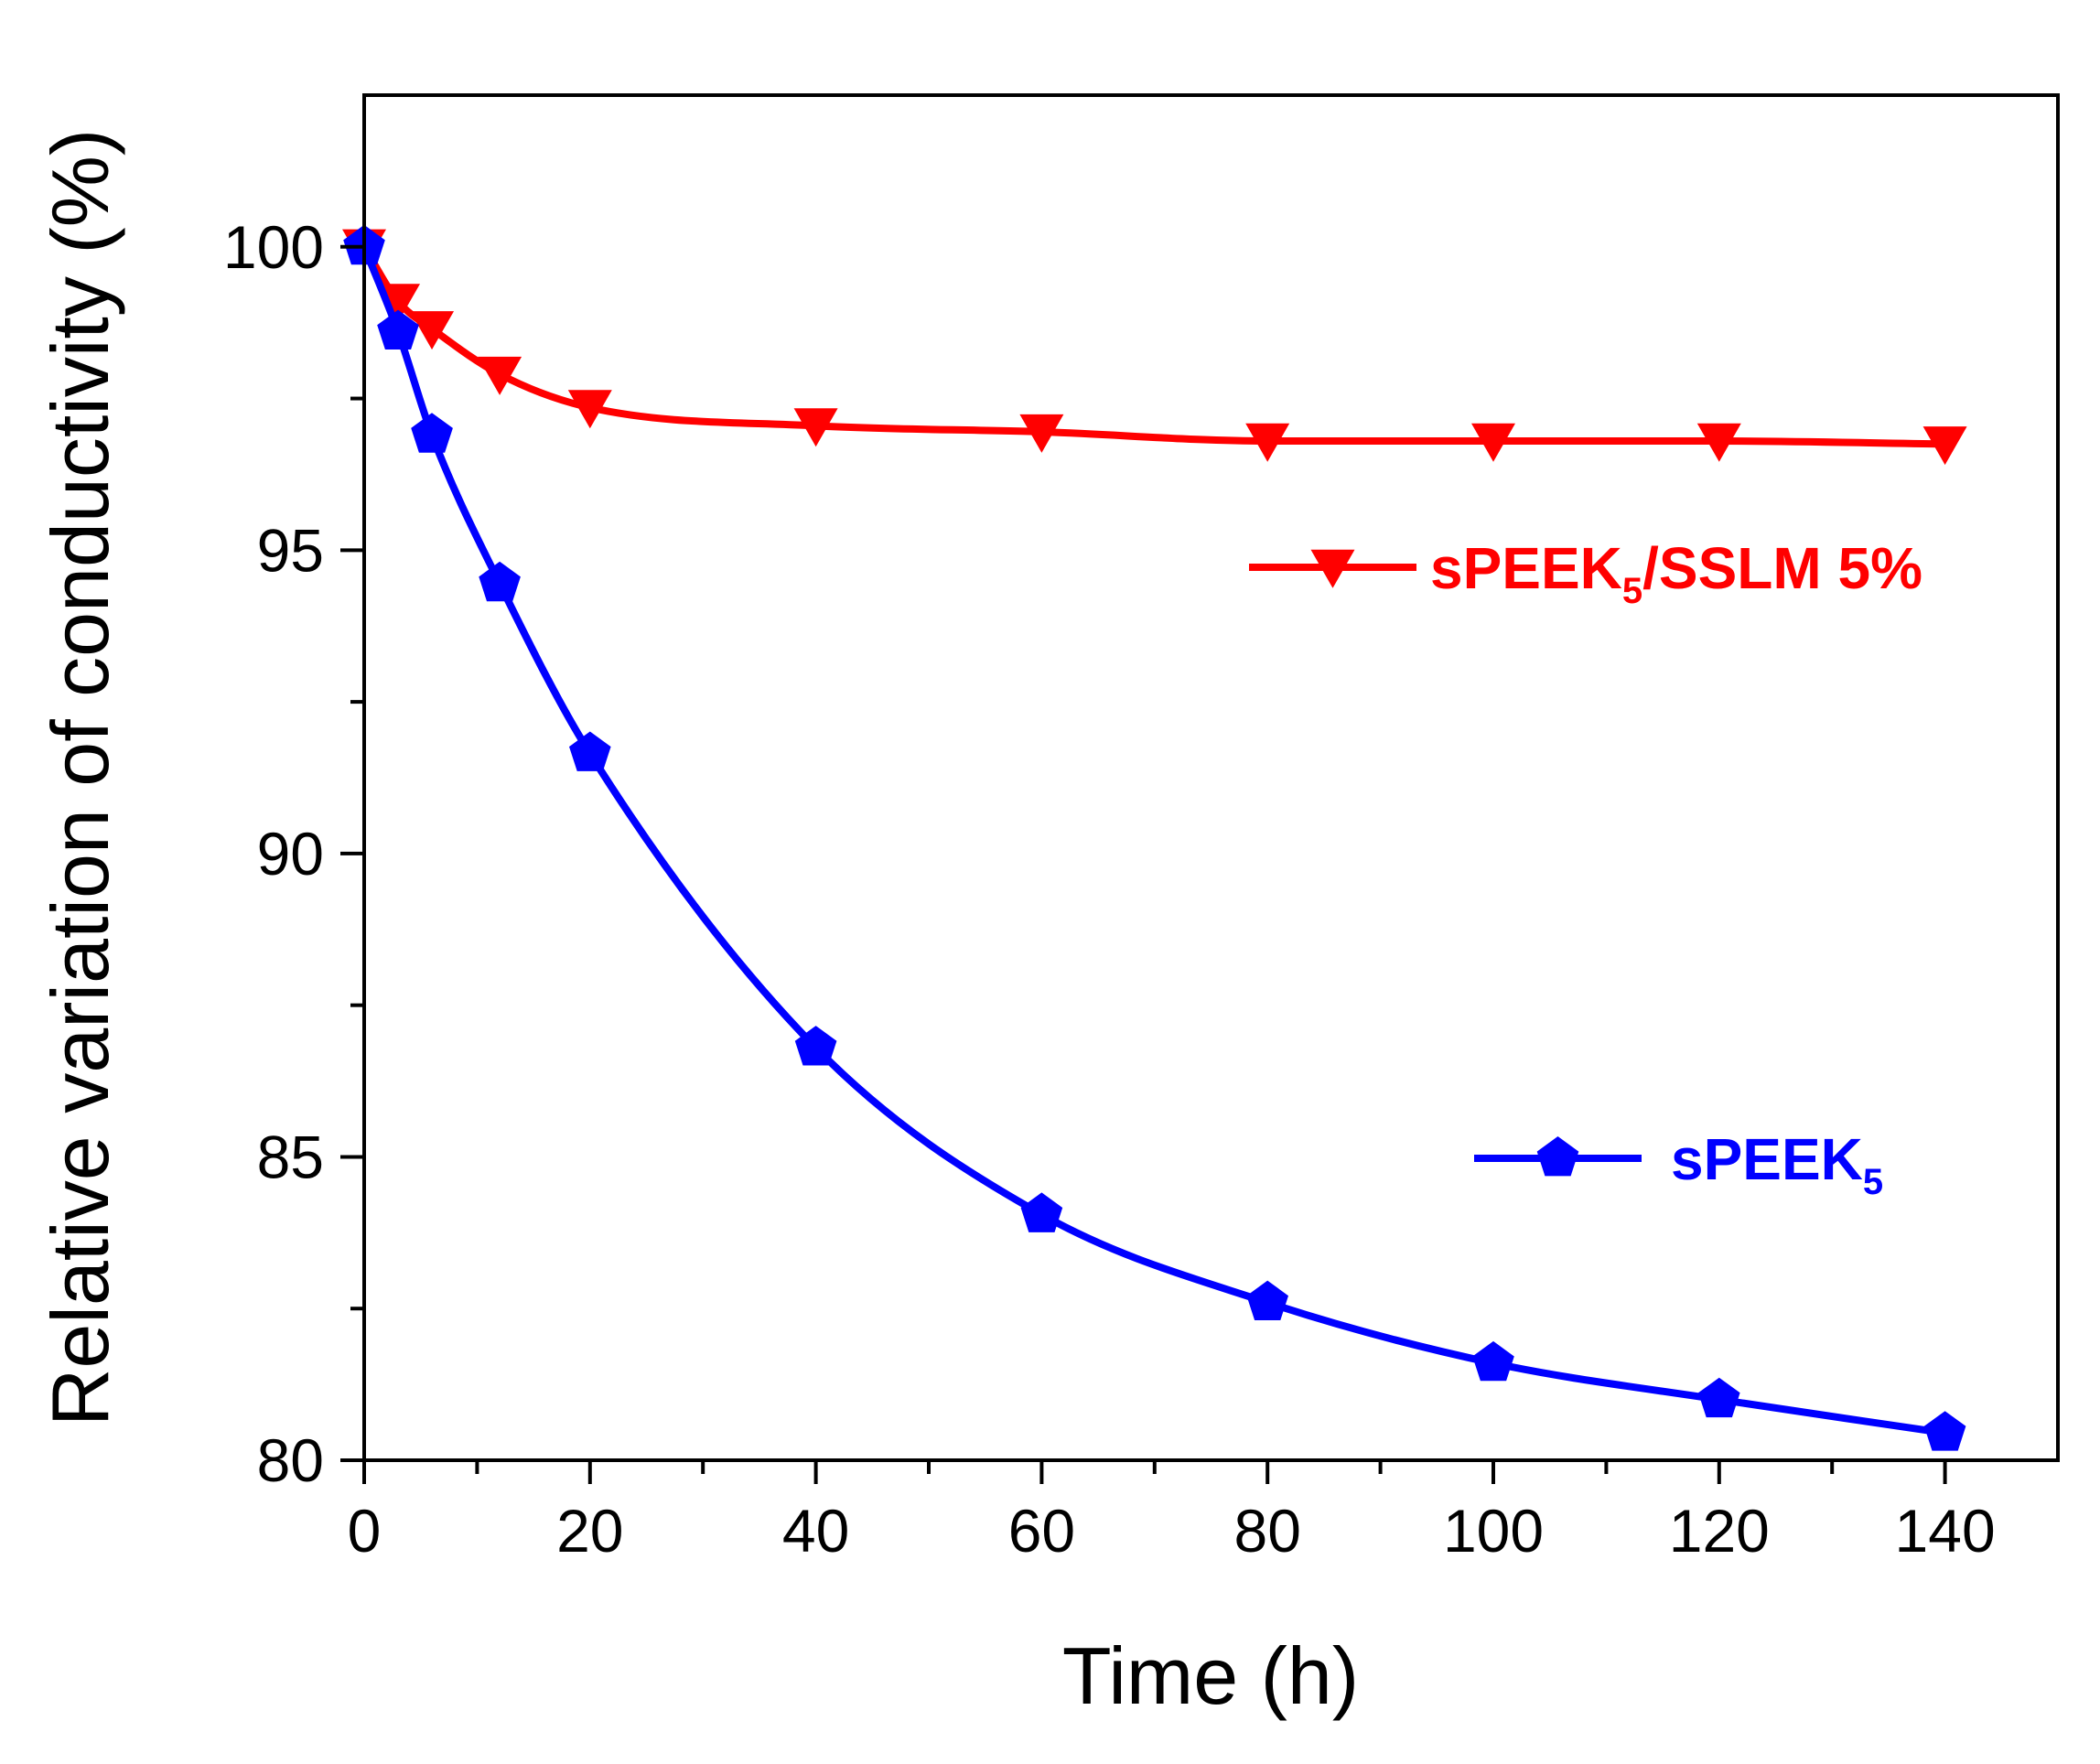  Describe the element at coordinates (1493, 1531) in the screenshot. I see `x-tick-label: 100` at that location.